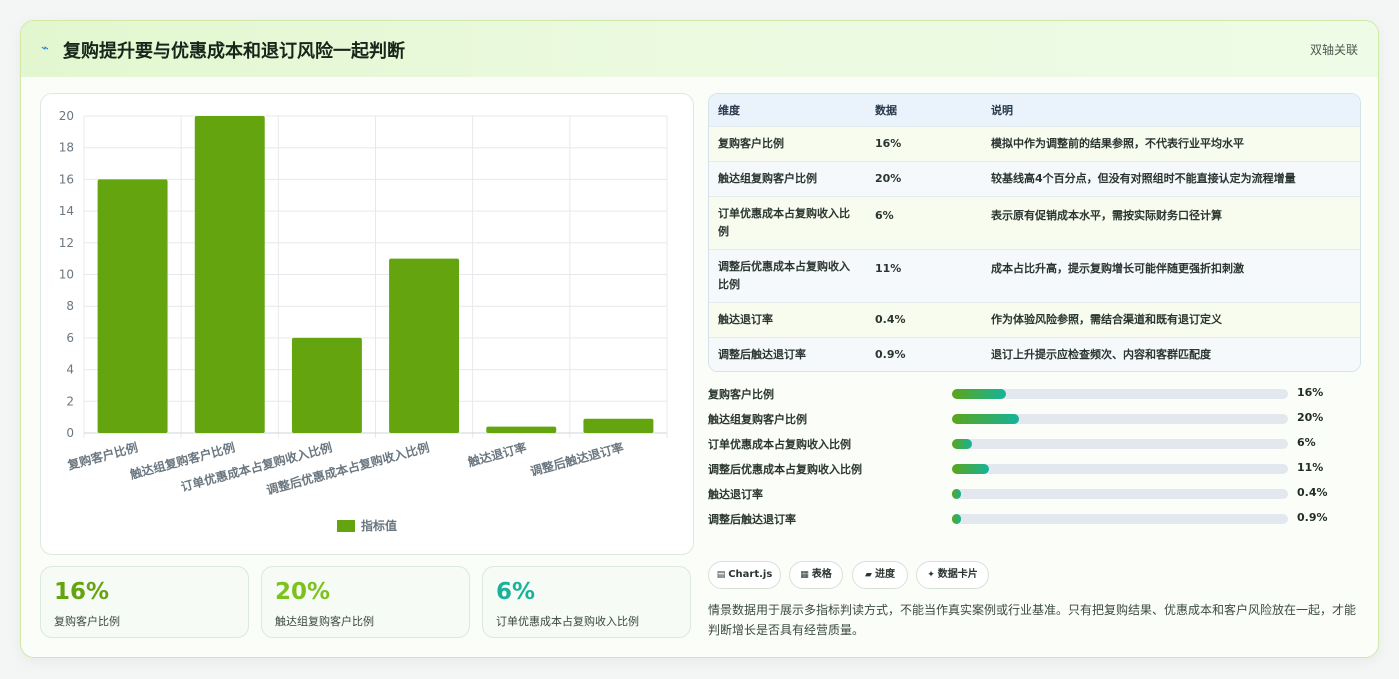 The height and width of the screenshot is (679, 1399). I want to click on table-cell: 16%, so click(888, 143).